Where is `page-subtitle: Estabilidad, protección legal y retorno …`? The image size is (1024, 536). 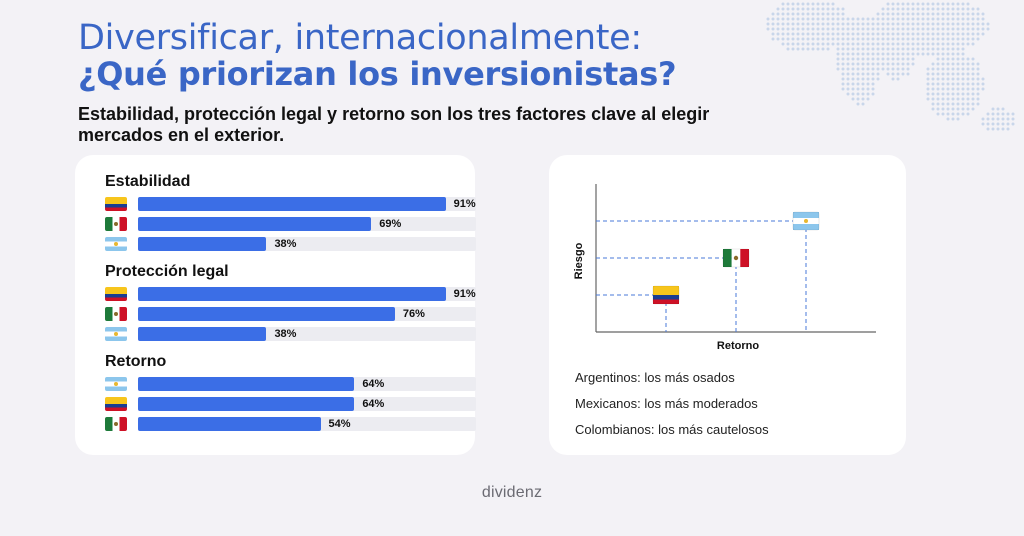
page-subtitle: Estabilidad, protección legal y retorno … is located at coordinates (394, 124).